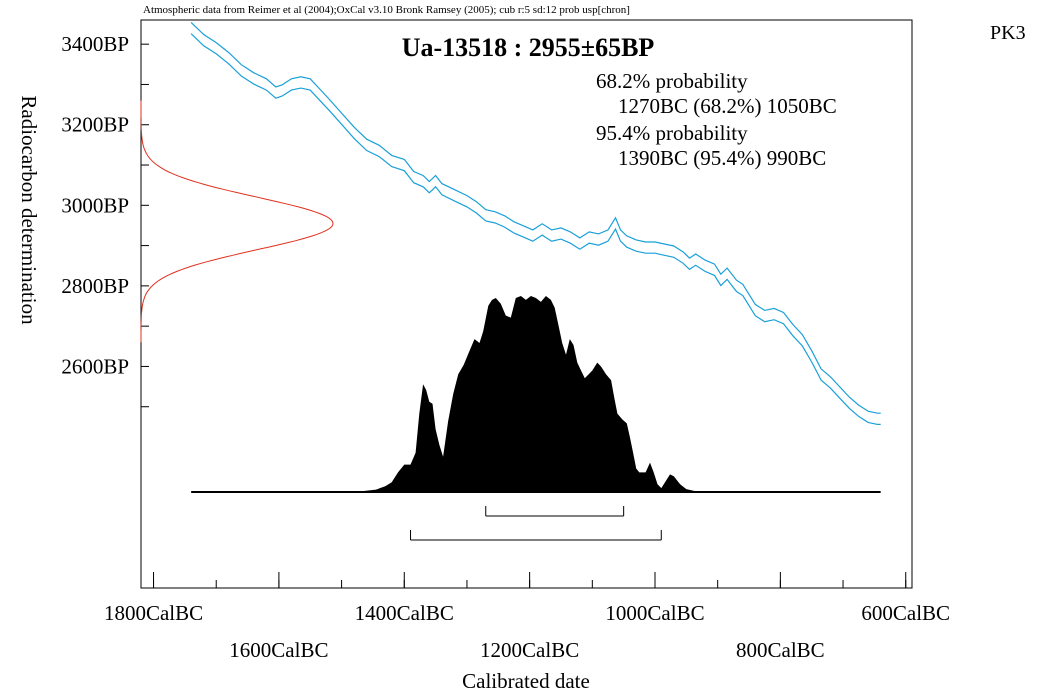 Image resolution: width=1045 pixels, height=695 pixels. I want to click on y-axis-label: Radiocarbon determination, so click(29, 210).